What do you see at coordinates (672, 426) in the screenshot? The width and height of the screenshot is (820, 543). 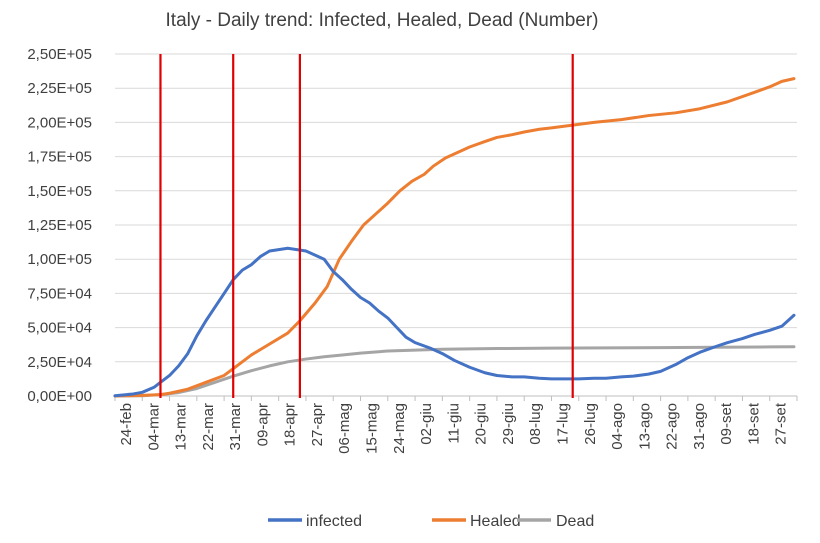 I see `x-tick-label: 22-ago` at bounding box center [672, 426].